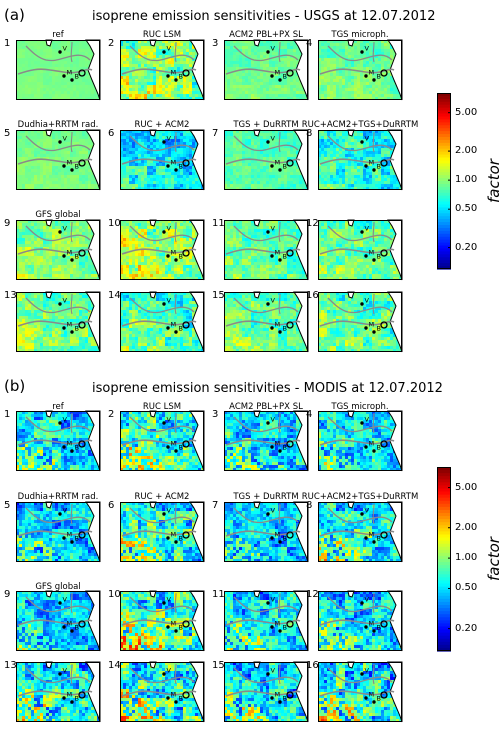 Image resolution: width=500 pixels, height=744 pixels. I want to click on panel-number: 8, so click(309, 133).